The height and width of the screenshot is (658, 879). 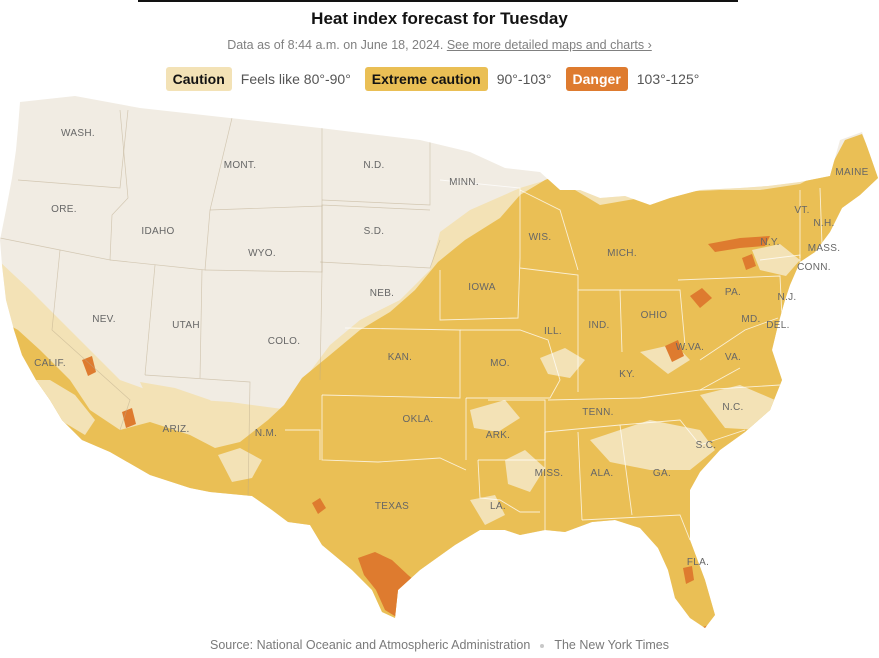 What do you see at coordinates (698, 562) in the screenshot?
I see `state-label-fla: FLA.` at bounding box center [698, 562].